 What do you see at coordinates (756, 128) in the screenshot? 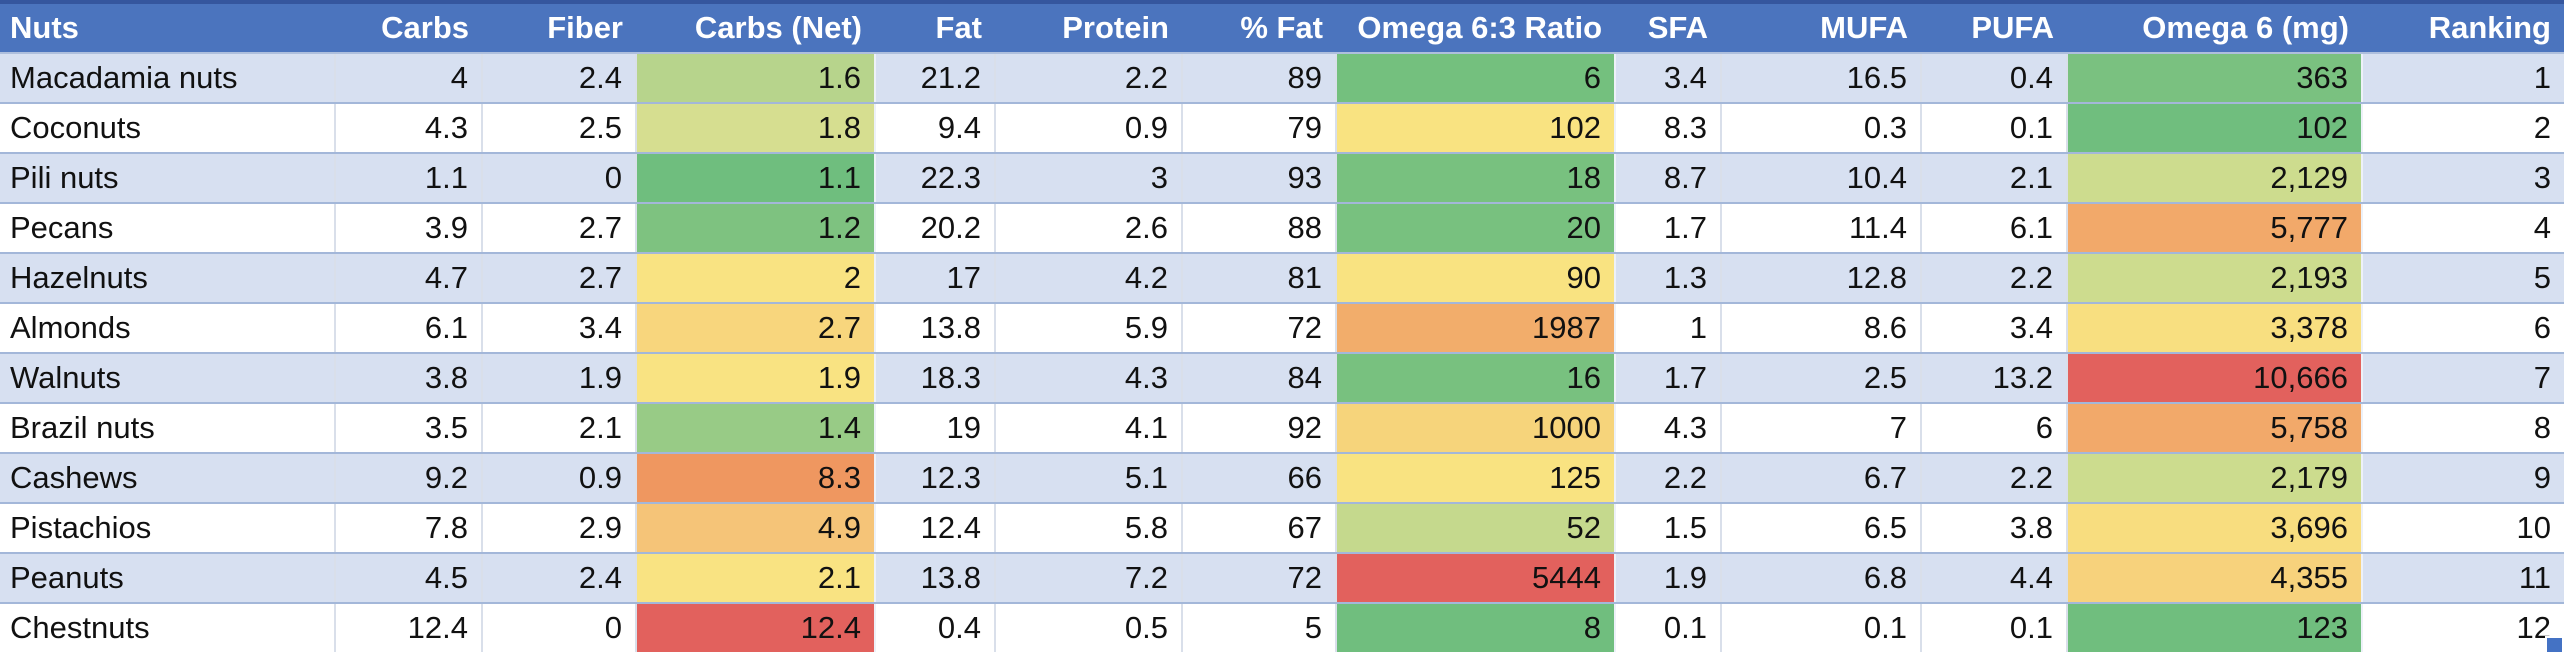
I see `cell-carbs_net: 1.8` at bounding box center [756, 128].